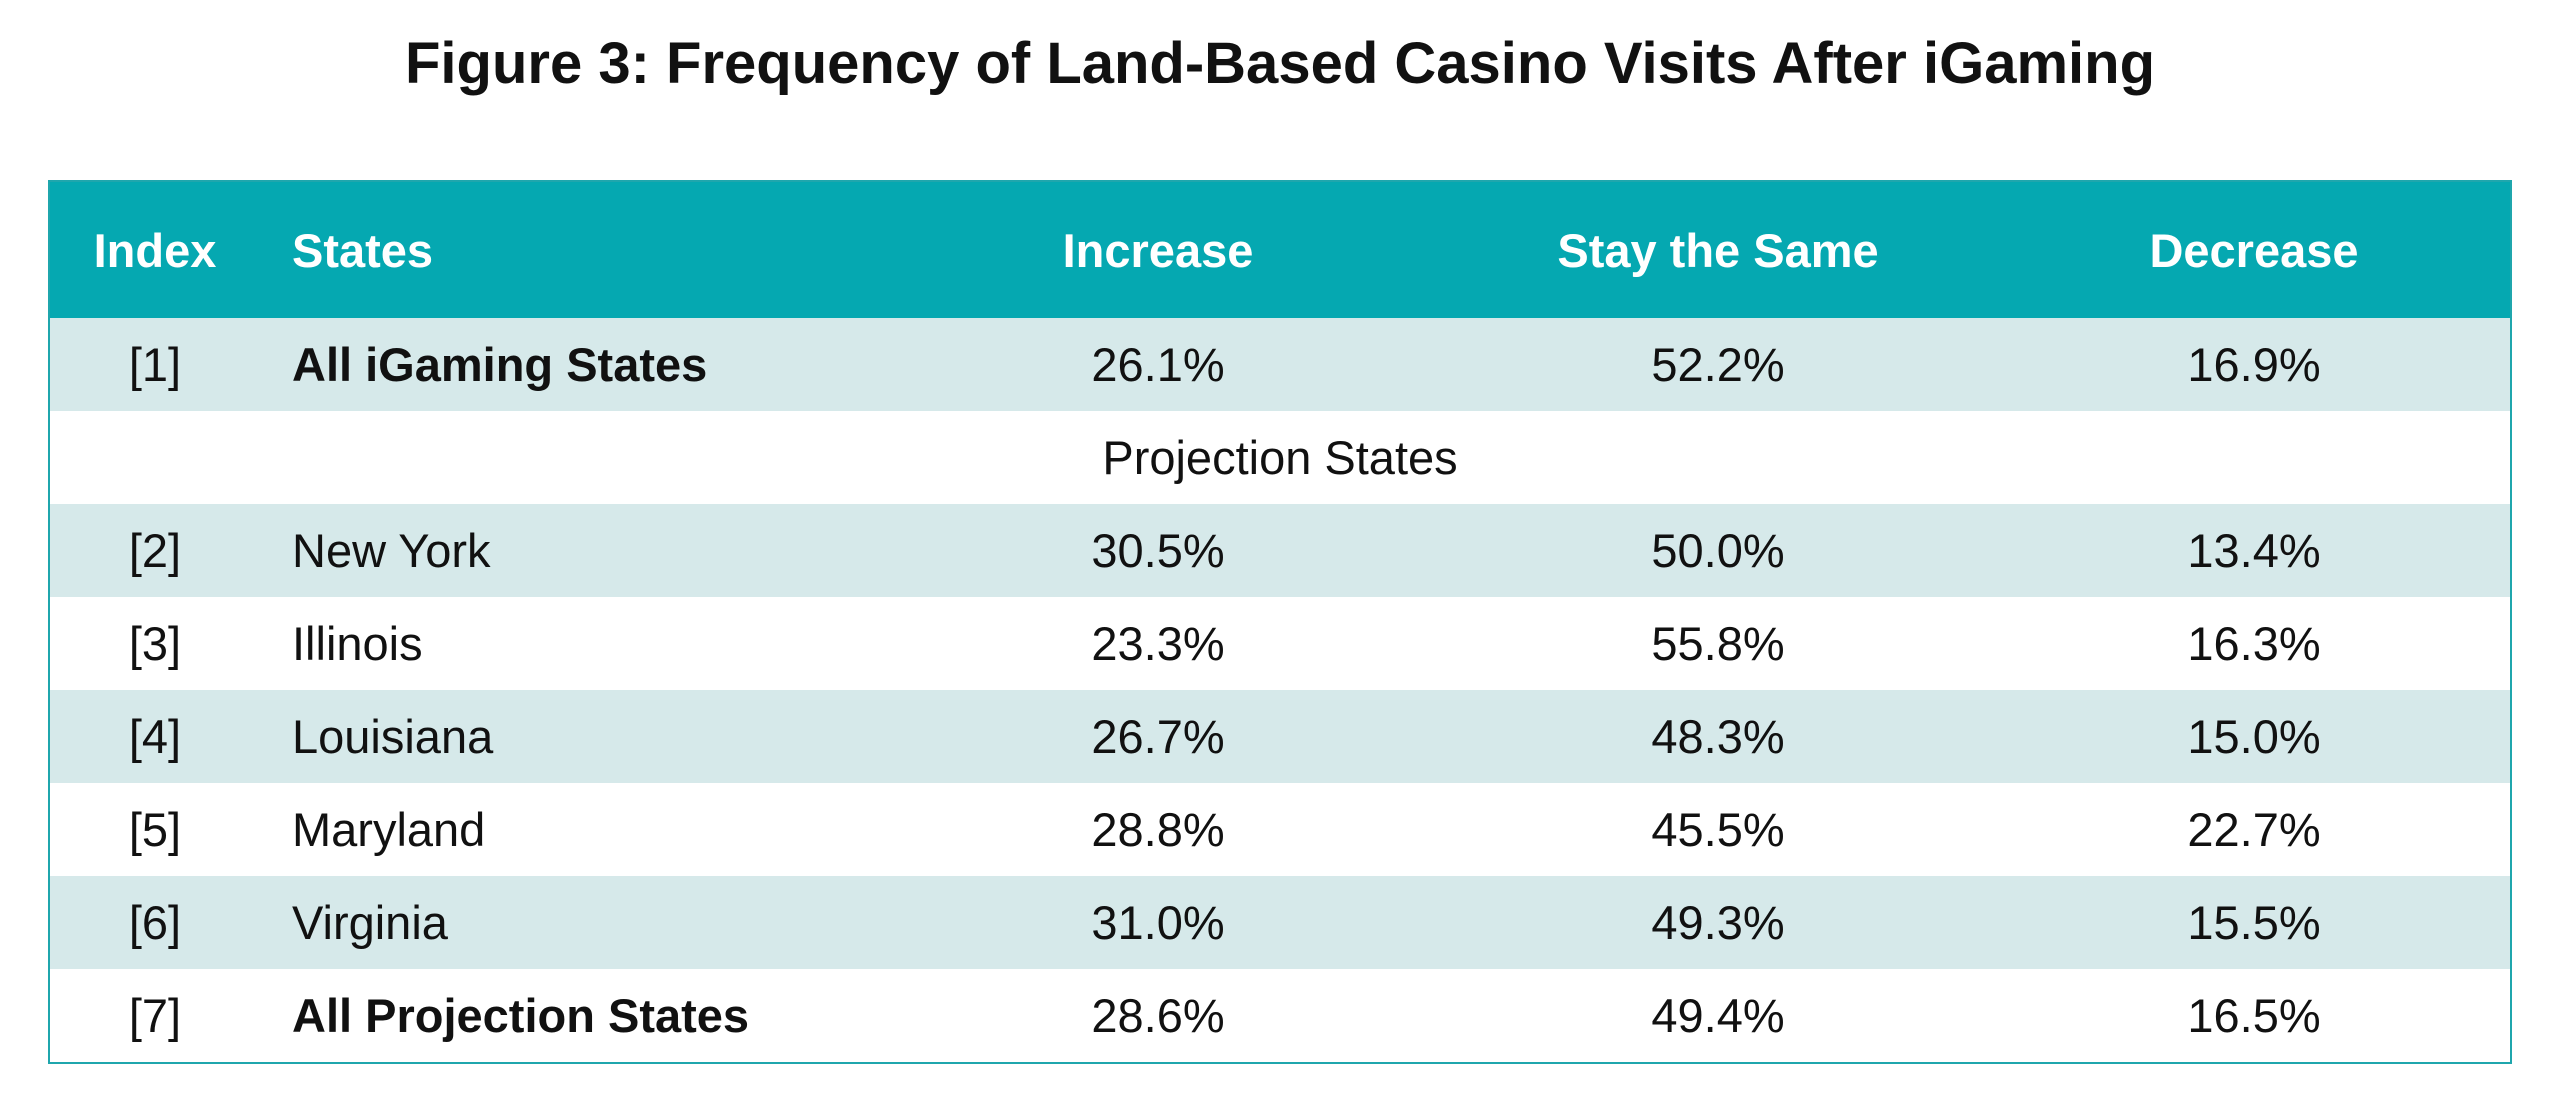  Describe the element at coordinates (521, 1015) in the screenshot. I see `cell-state: All Projection States` at that location.